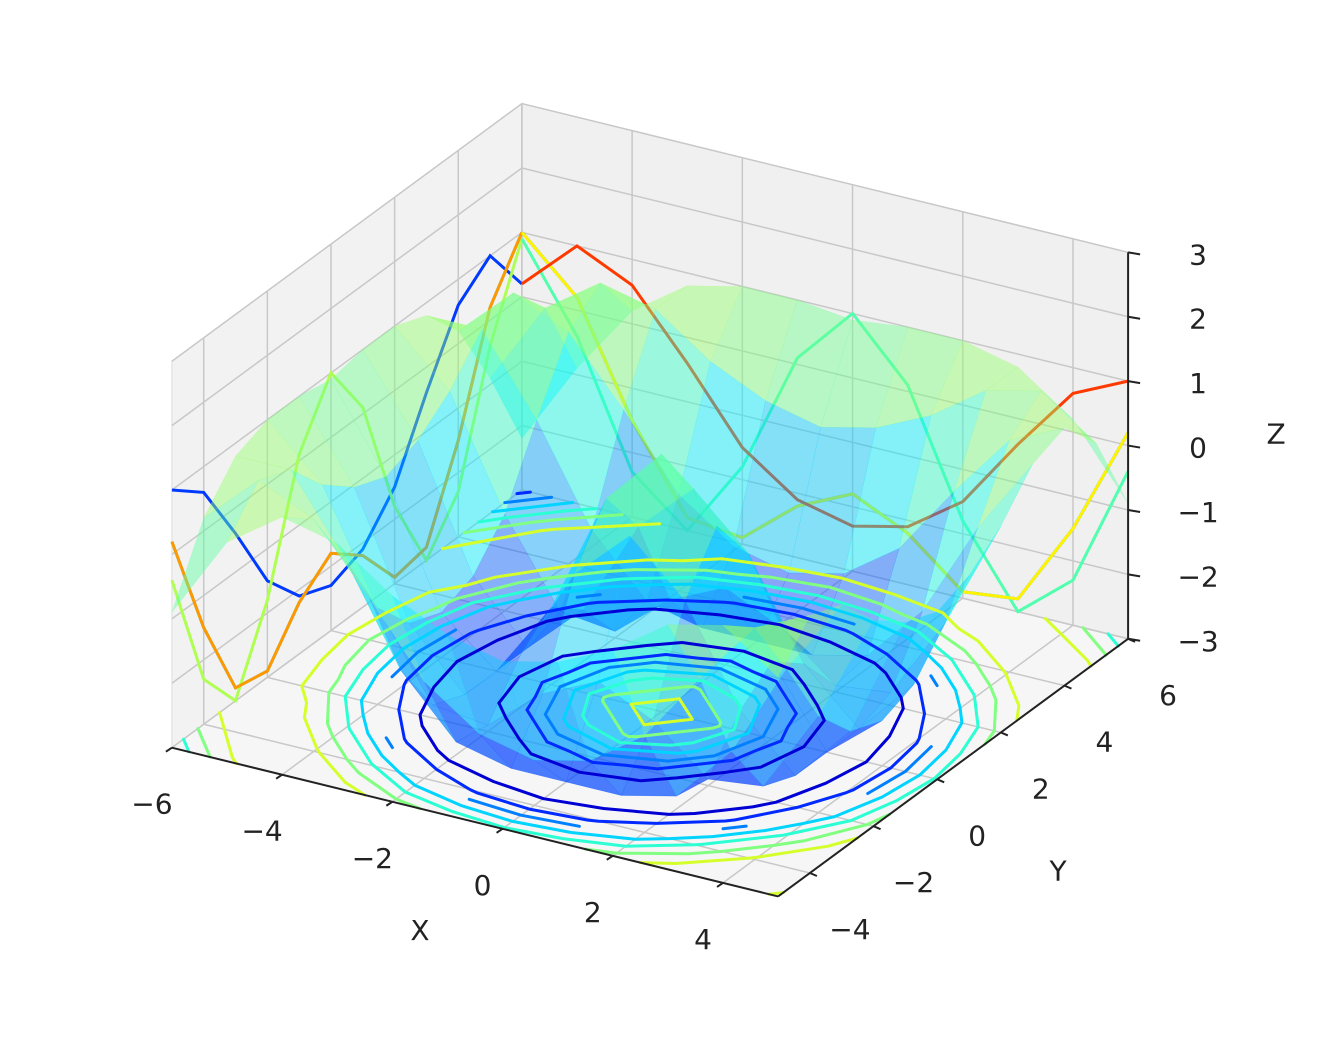 The image size is (1340, 1044). Describe the element at coordinates (1276, 434) in the screenshot. I see `z-axis-label: Z` at that location.